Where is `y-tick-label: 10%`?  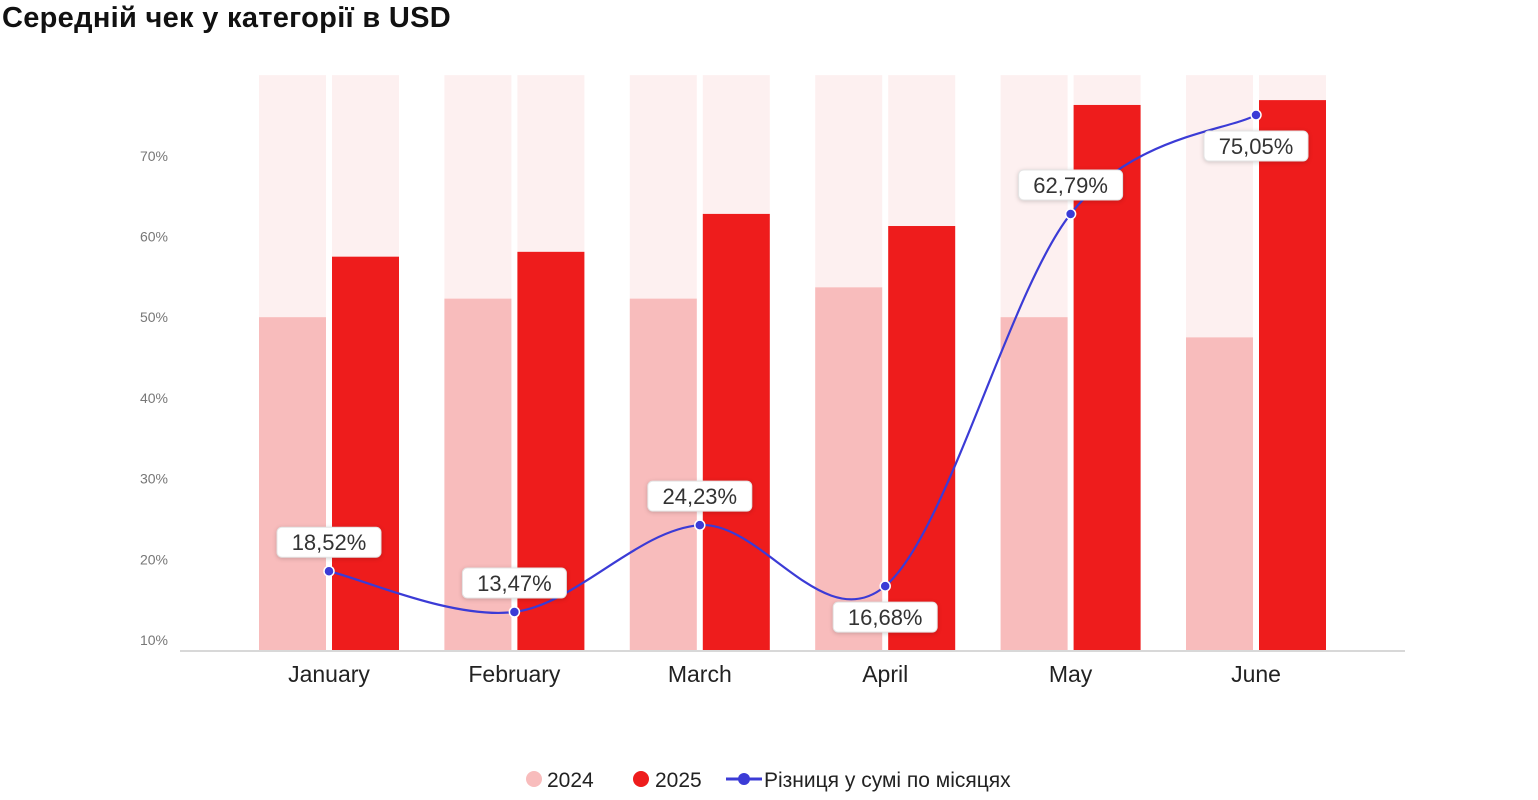 y-tick-label: 10% is located at coordinates (154, 640).